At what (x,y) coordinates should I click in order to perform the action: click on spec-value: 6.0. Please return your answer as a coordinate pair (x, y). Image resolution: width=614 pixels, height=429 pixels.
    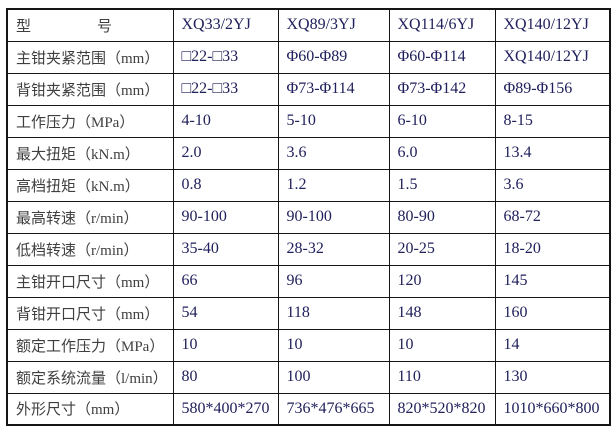
    Looking at the image, I should click on (442, 153).